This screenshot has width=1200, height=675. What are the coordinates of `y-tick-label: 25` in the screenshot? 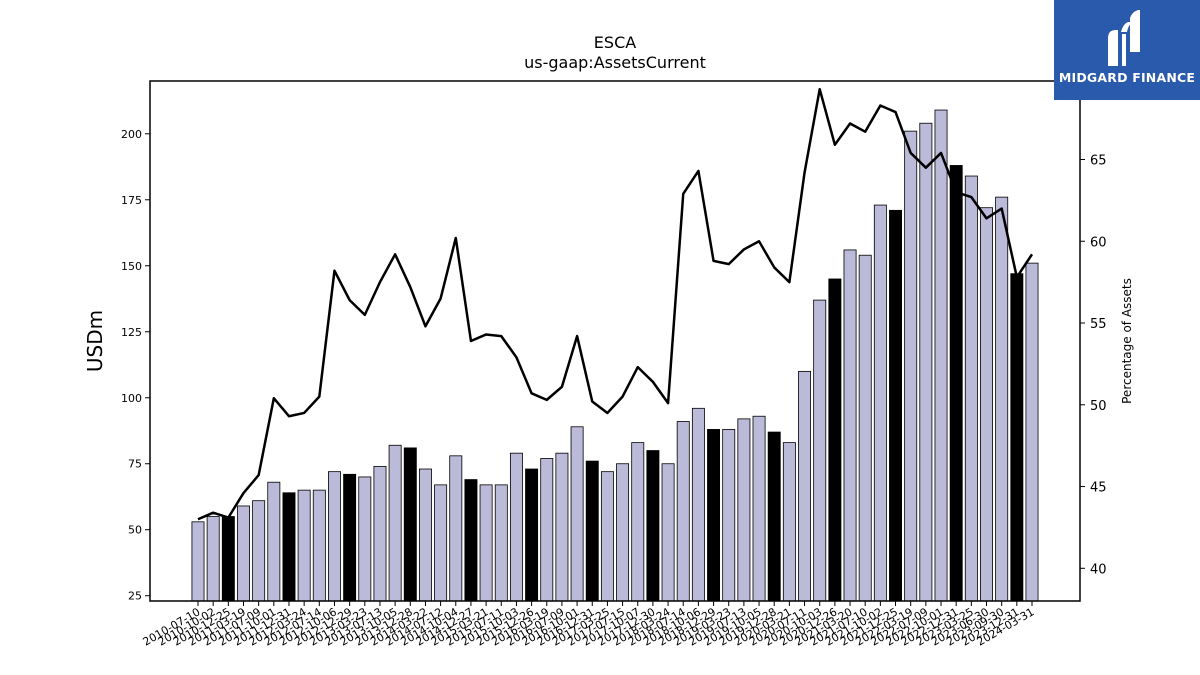 It's located at (135, 596).